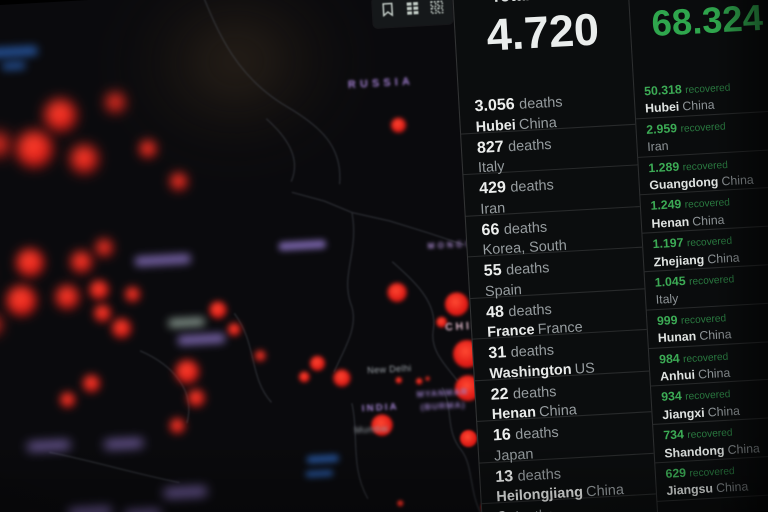 Image resolution: width=768 pixels, height=512 pixels. I want to click on total-deaths-value: 4.720, so click(543, 32).